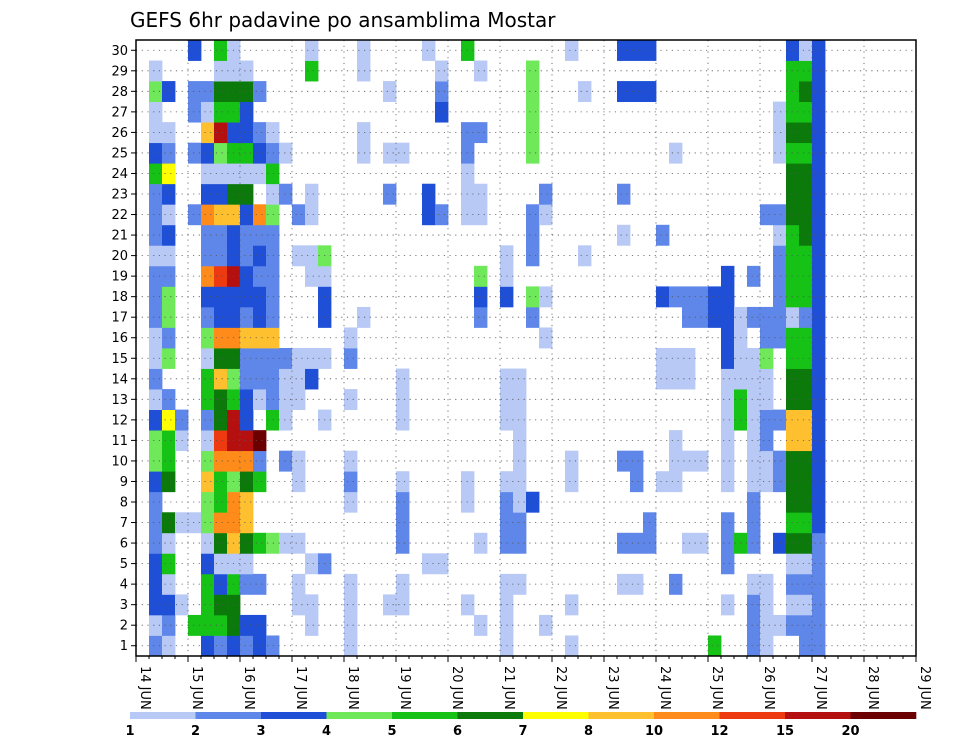  What do you see at coordinates (818, 715) in the screenshot?
I see `legend-swatch` at bounding box center [818, 715].